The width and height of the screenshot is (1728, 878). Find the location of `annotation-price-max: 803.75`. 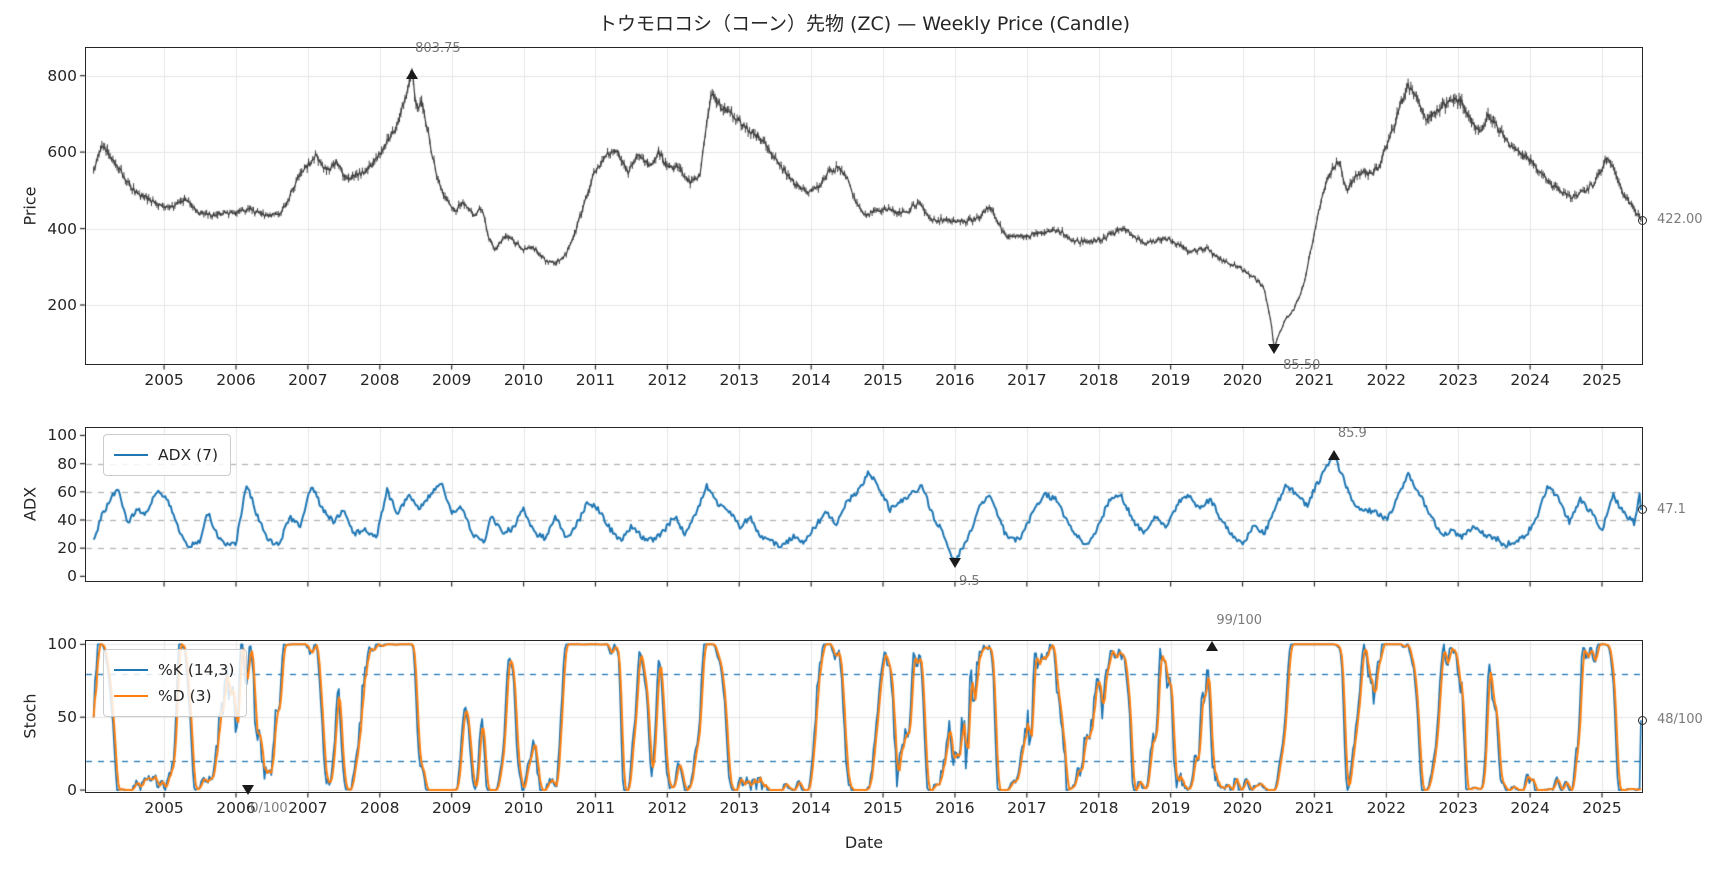

annotation-price-max: 803.75 is located at coordinates (438, 49).